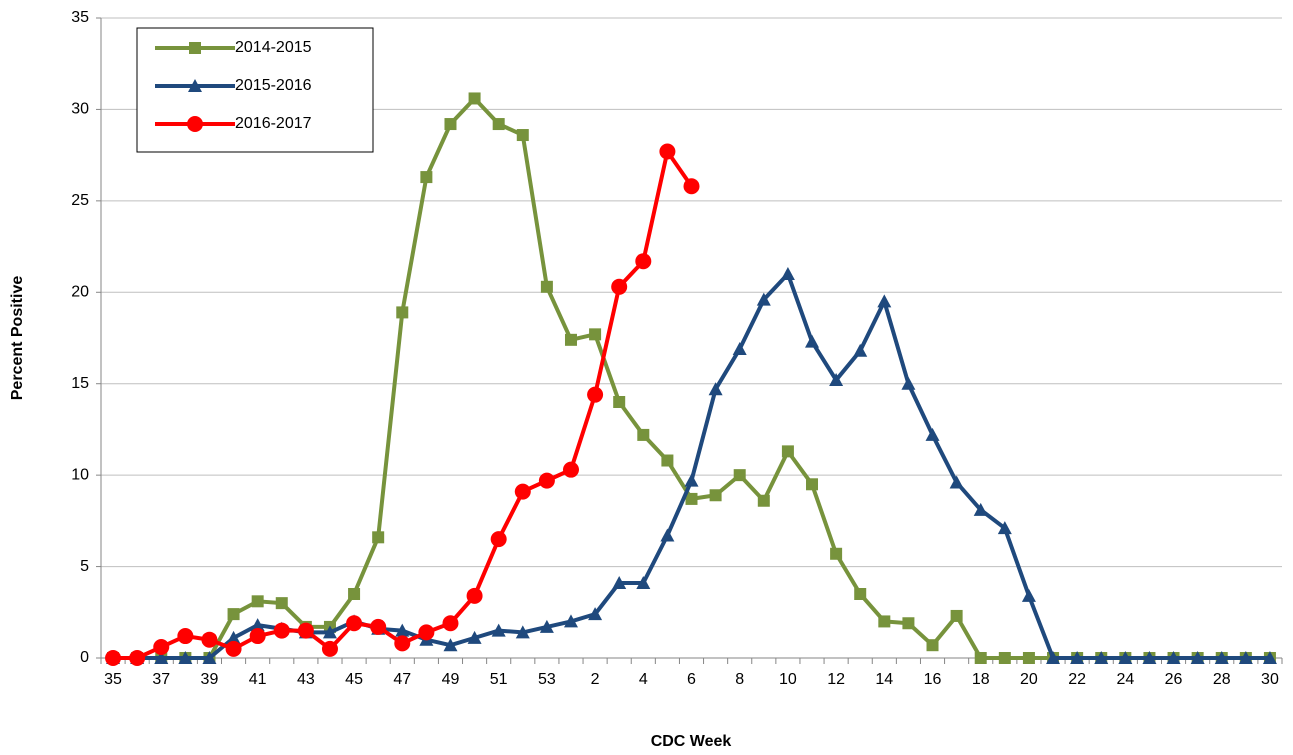 Image resolution: width=1293 pixels, height=755 pixels. What do you see at coordinates (210, 679) in the screenshot?
I see `x-tick-label: 39` at bounding box center [210, 679].